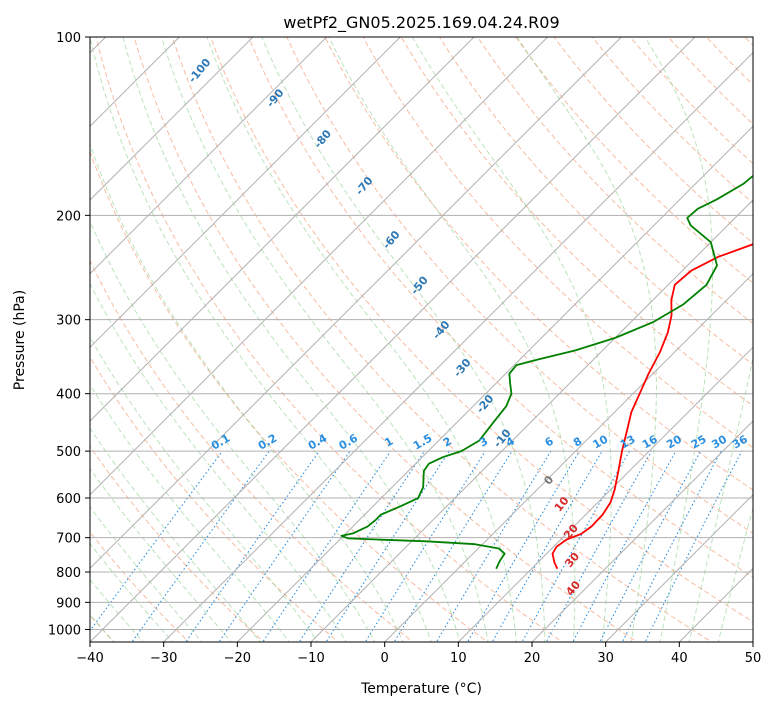 The height and width of the screenshot is (712, 775). What do you see at coordinates (64, 630) in the screenshot?
I see `y-tick-label: 1000` at bounding box center [64, 630].